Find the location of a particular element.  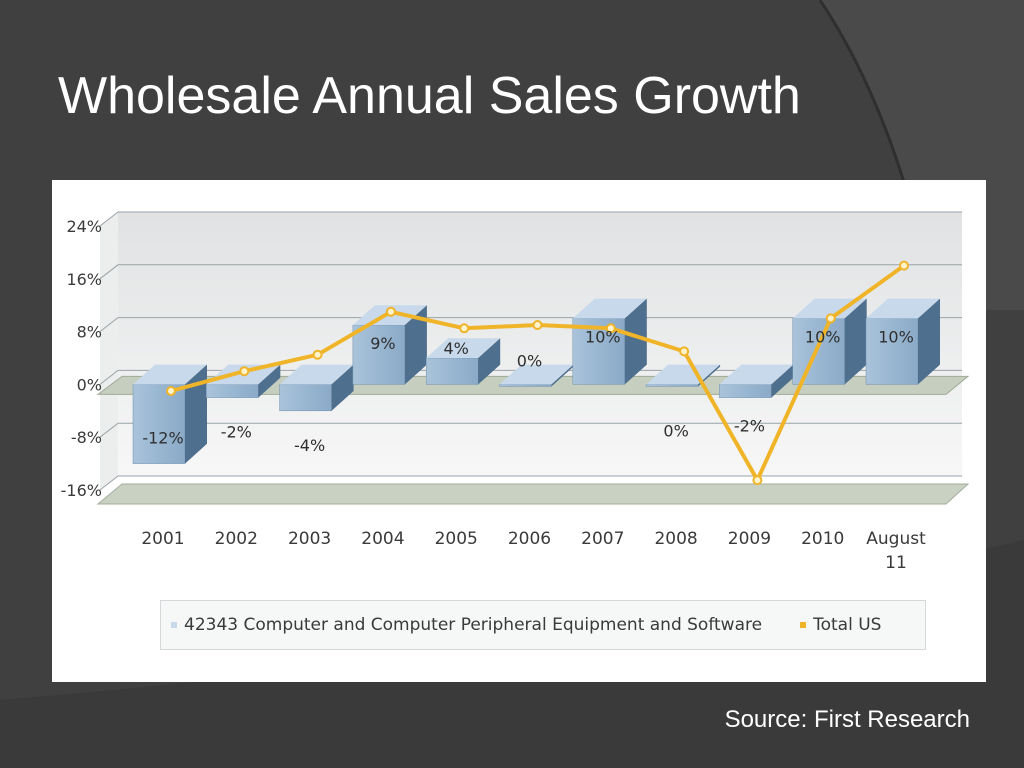

x-tick-label: 2008 is located at coordinates (675, 539).